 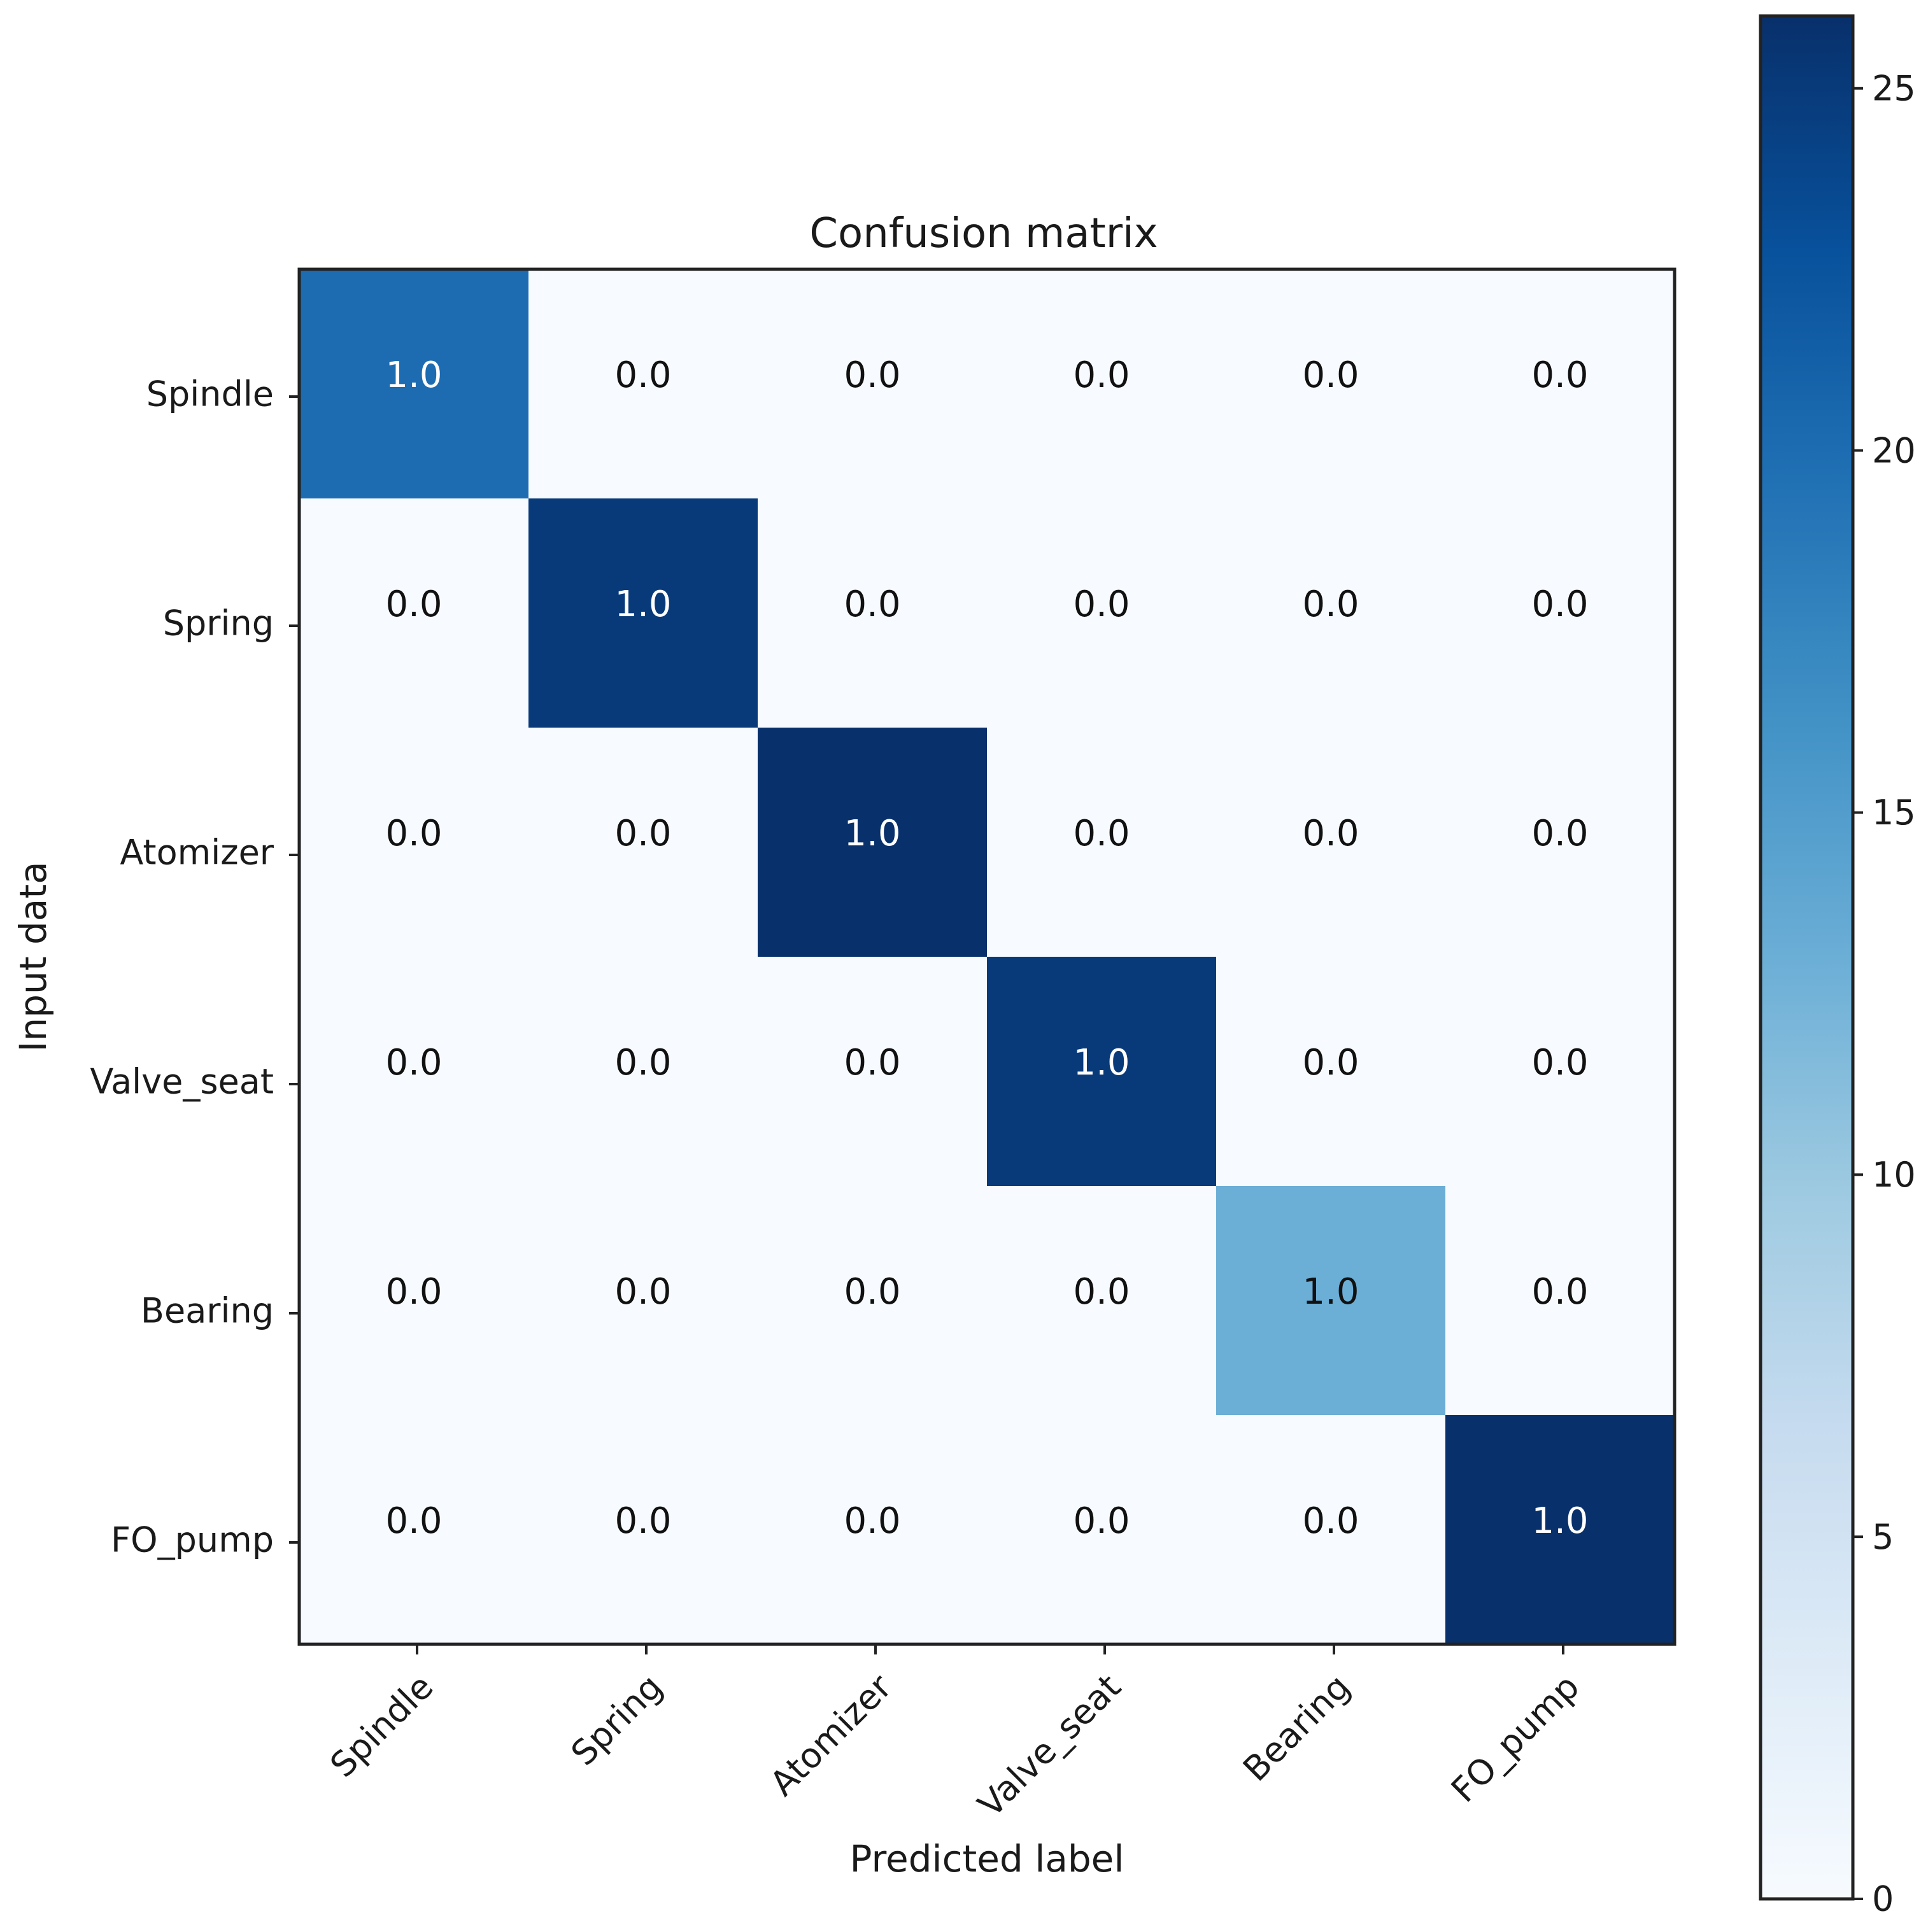 What do you see at coordinates (1883, 1537) in the screenshot?
I see `colorbar-tick-label: 5` at bounding box center [1883, 1537].